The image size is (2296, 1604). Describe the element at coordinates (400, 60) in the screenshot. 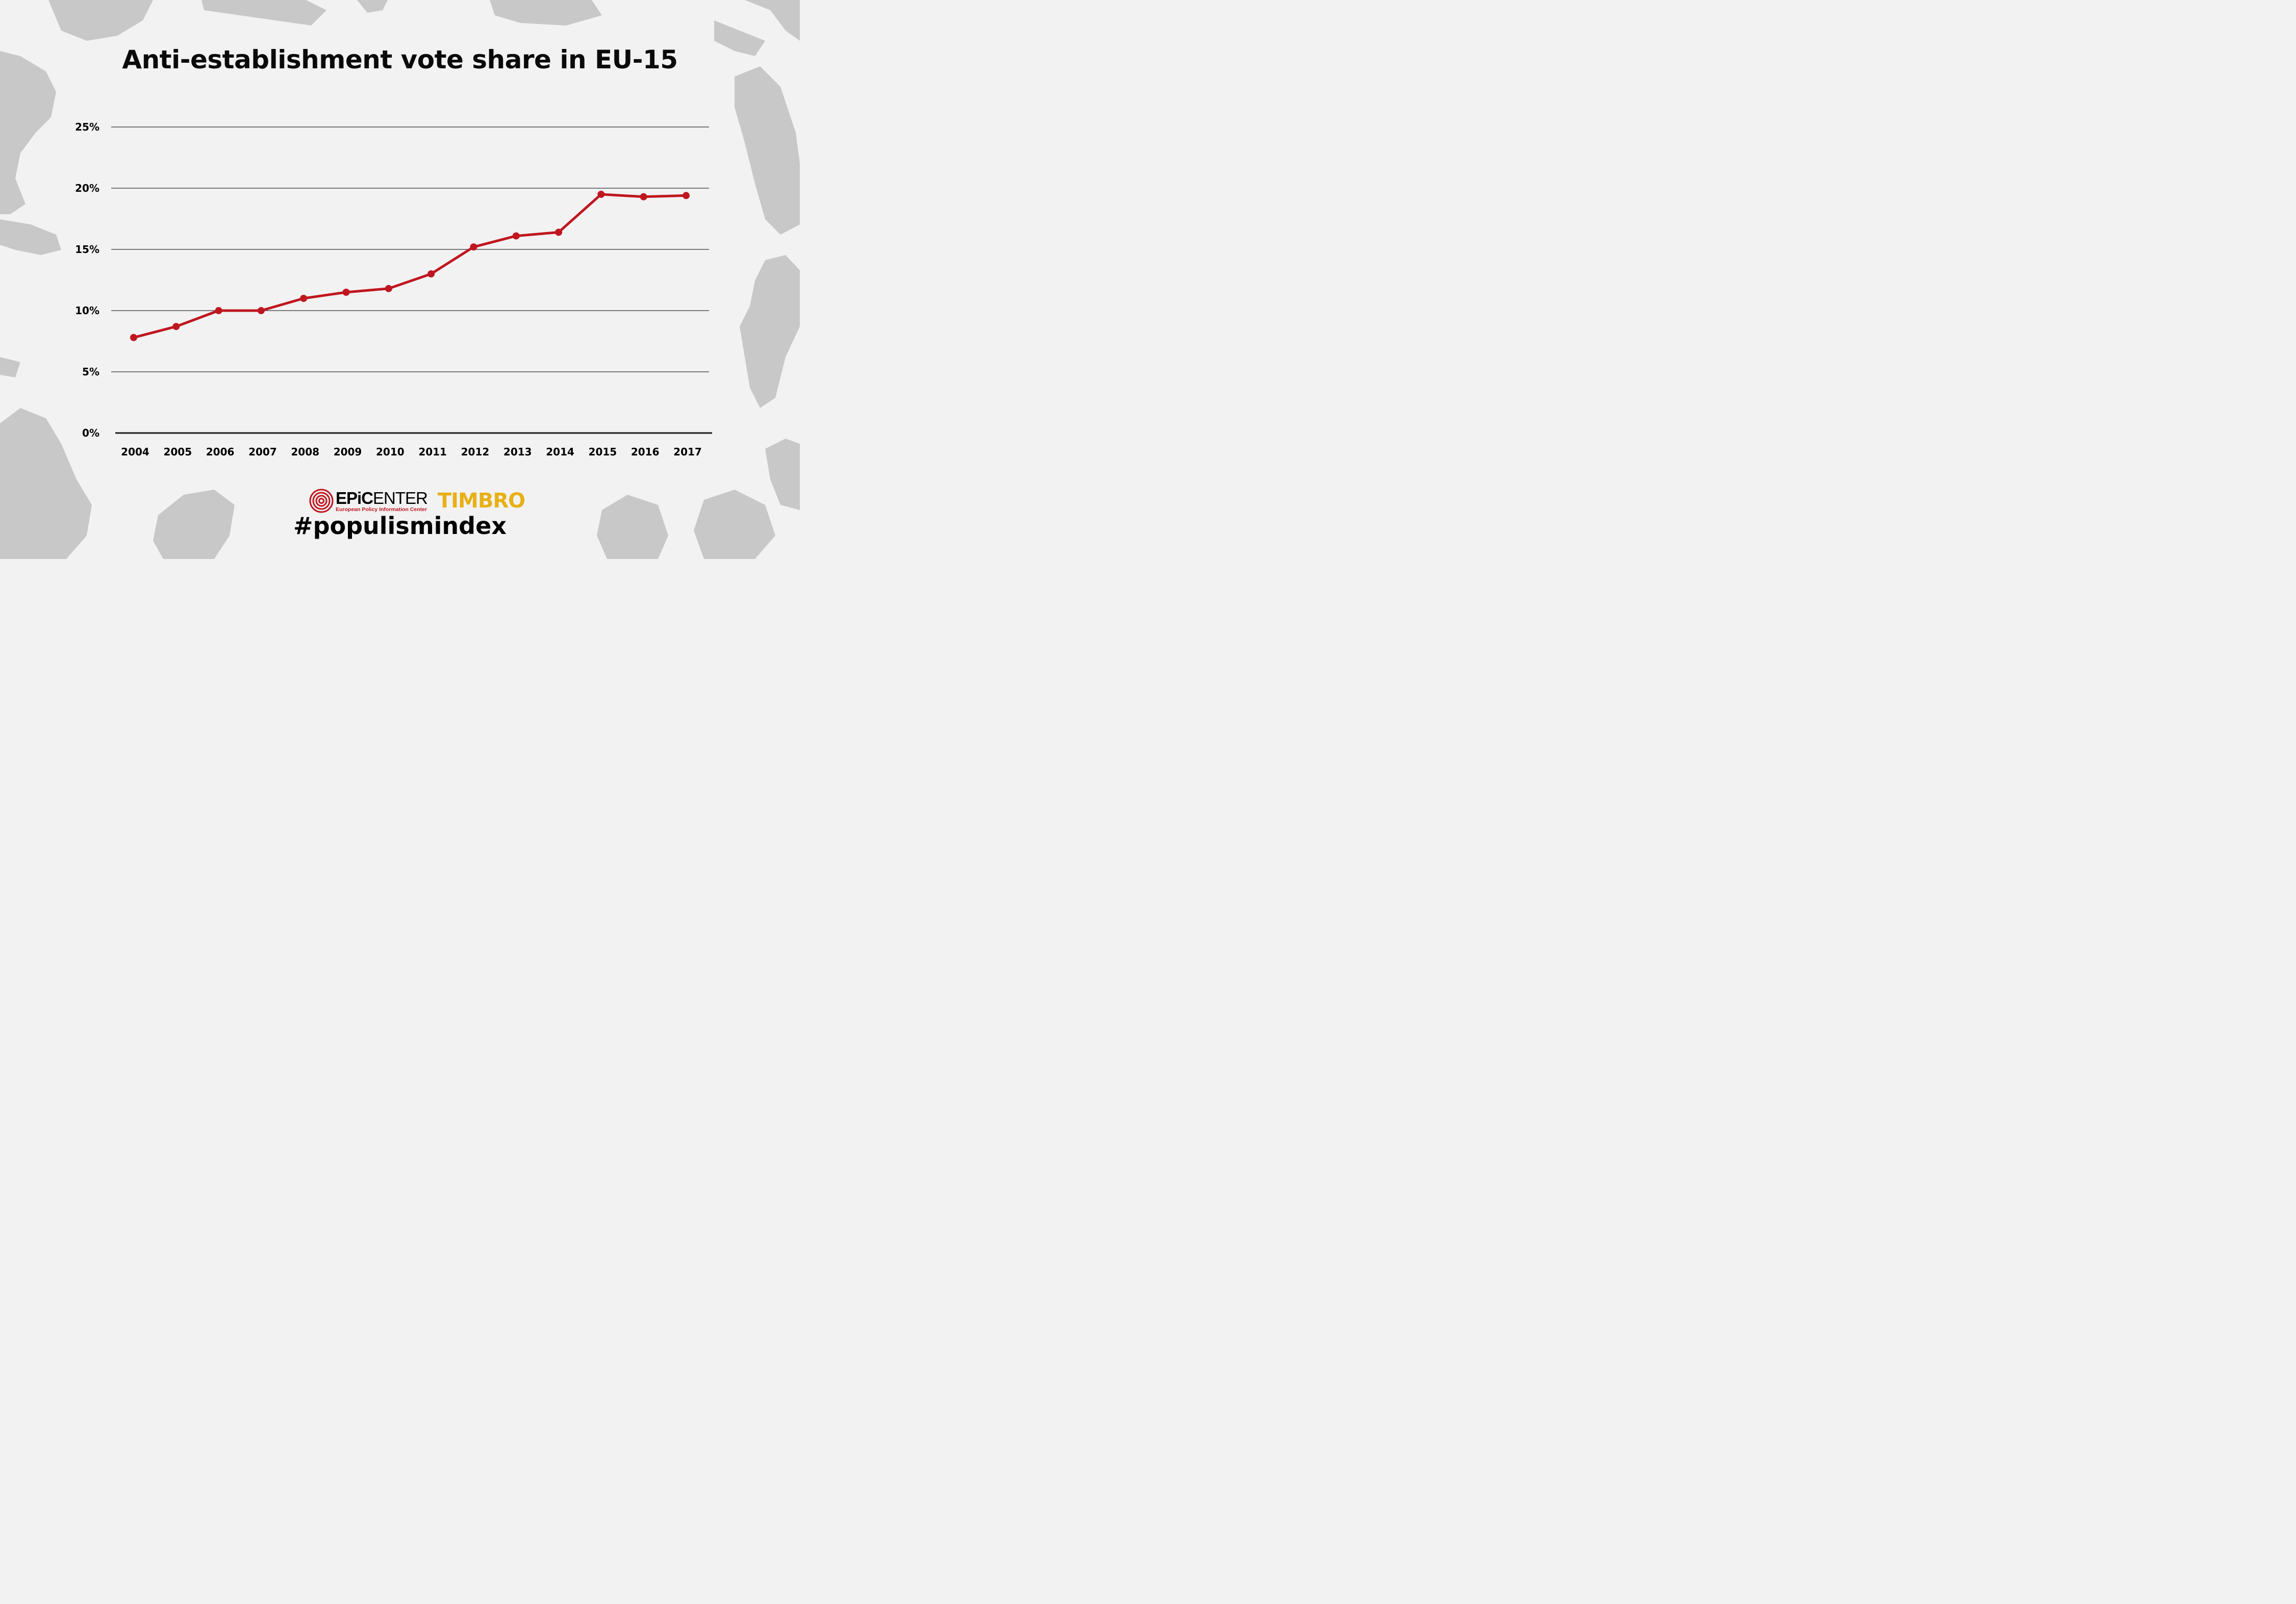

I see `chart-title: Anti-establishment vote share in EU-15` at that location.